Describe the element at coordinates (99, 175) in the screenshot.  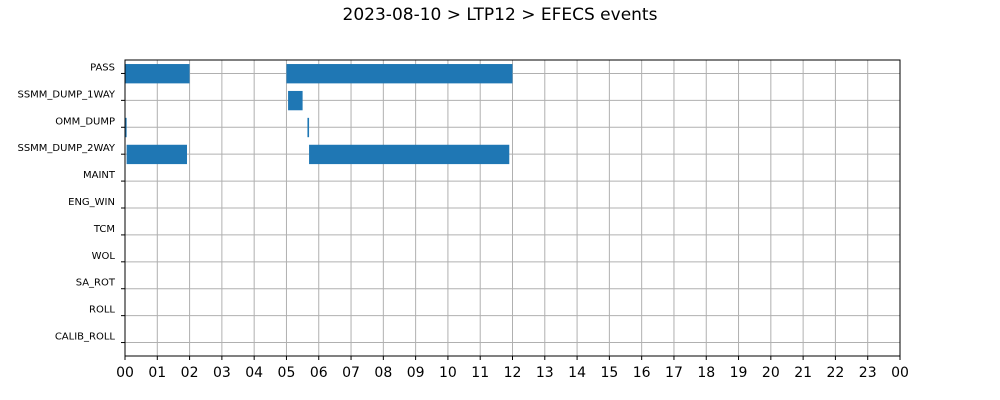
I see `y-tick-label: MAINT` at that location.